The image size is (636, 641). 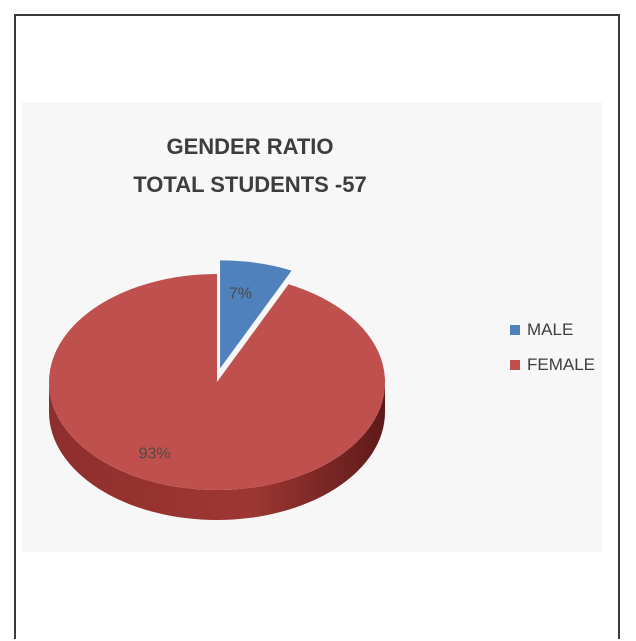 I want to click on chart-legend: MALE FEMALE, so click(x=552, y=347).